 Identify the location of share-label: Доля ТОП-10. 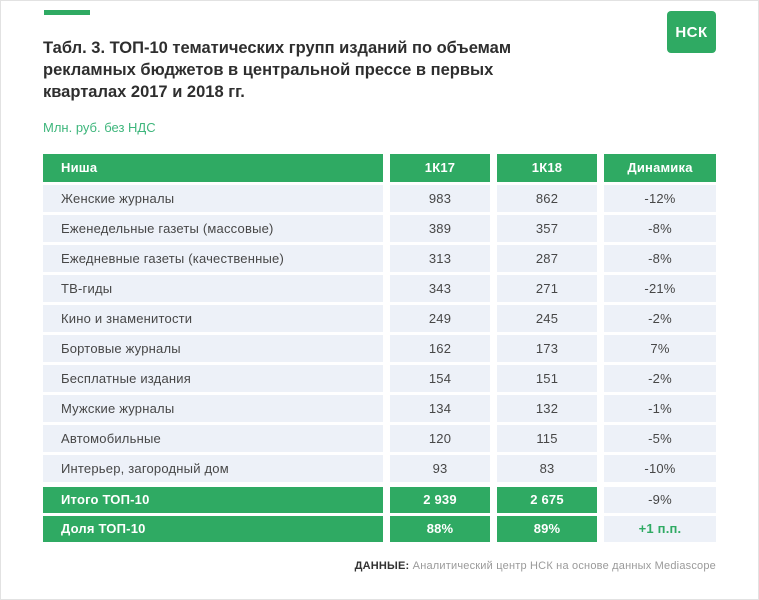
(213, 528).